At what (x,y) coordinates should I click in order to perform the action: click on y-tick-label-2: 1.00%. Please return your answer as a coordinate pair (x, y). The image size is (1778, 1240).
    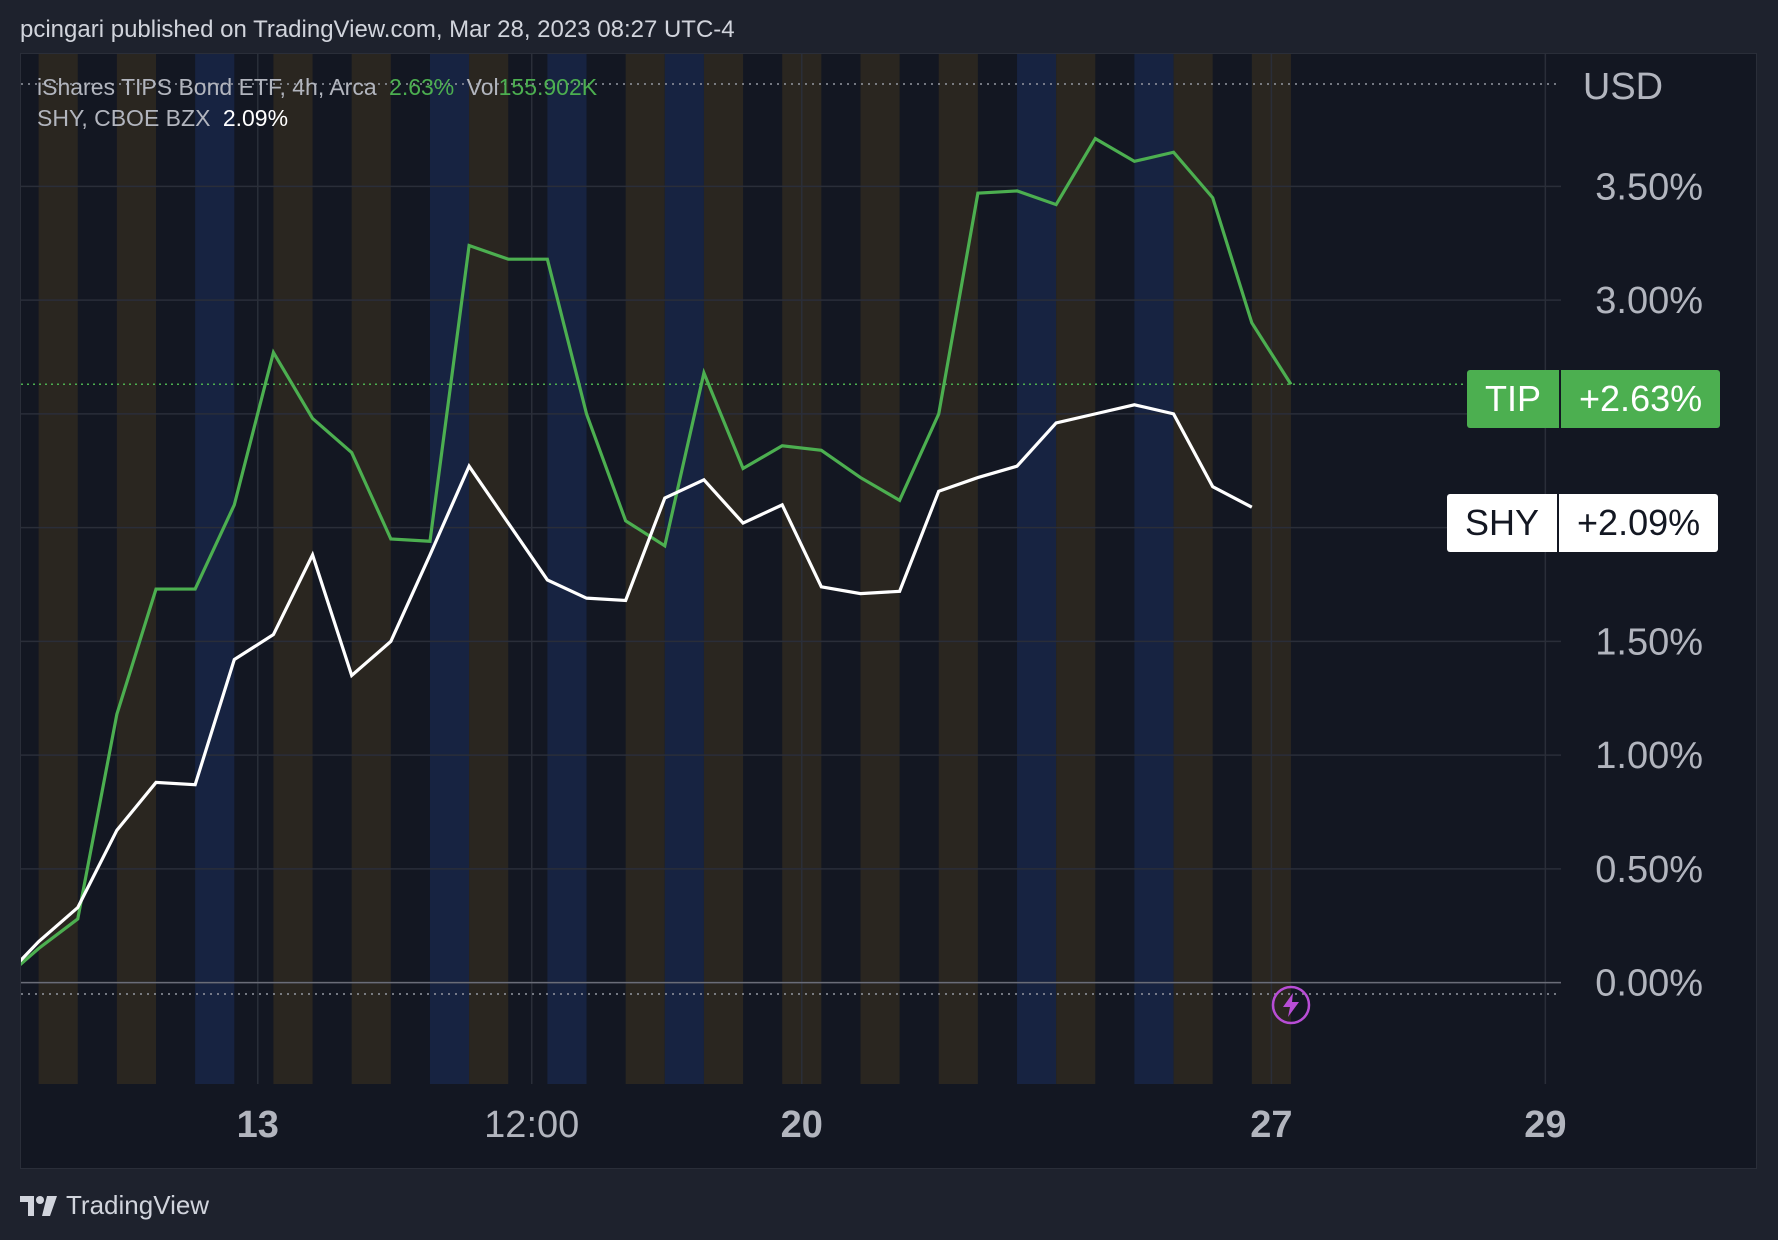
    Looking at the image, I should click on (1649, 756).